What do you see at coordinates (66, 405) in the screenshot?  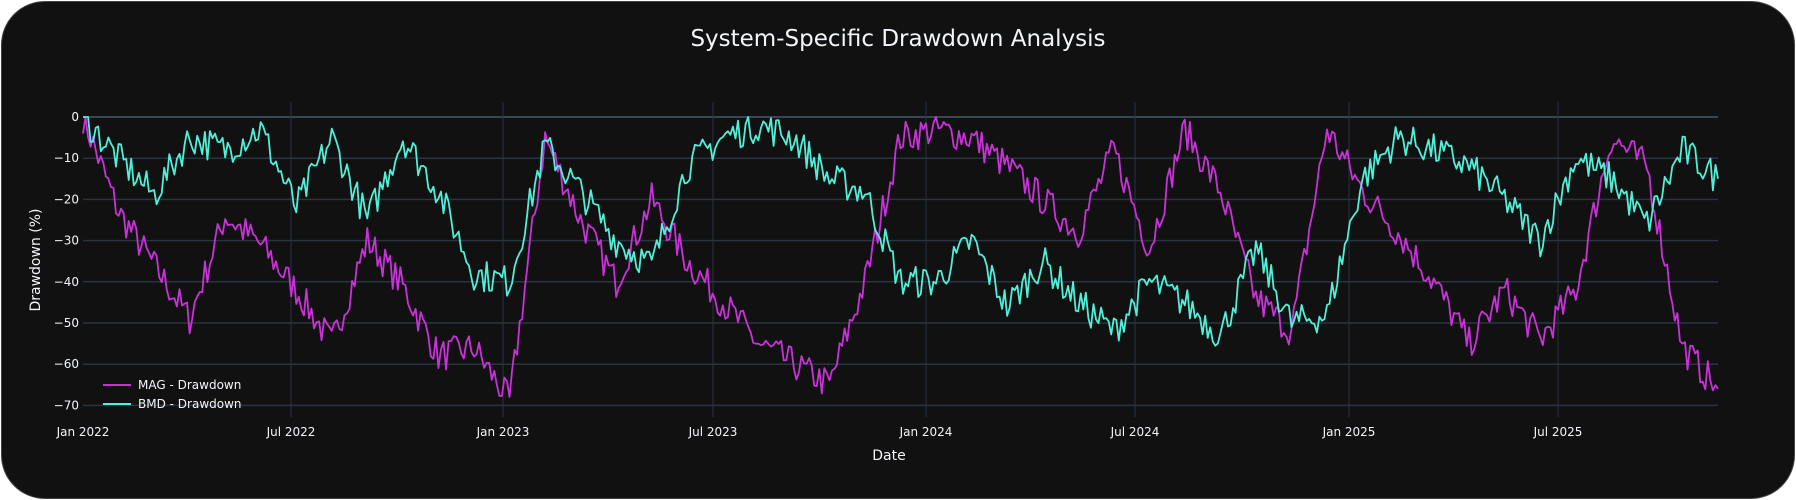 I see `y-tick-label: −70` at bounding box center [66, 405].